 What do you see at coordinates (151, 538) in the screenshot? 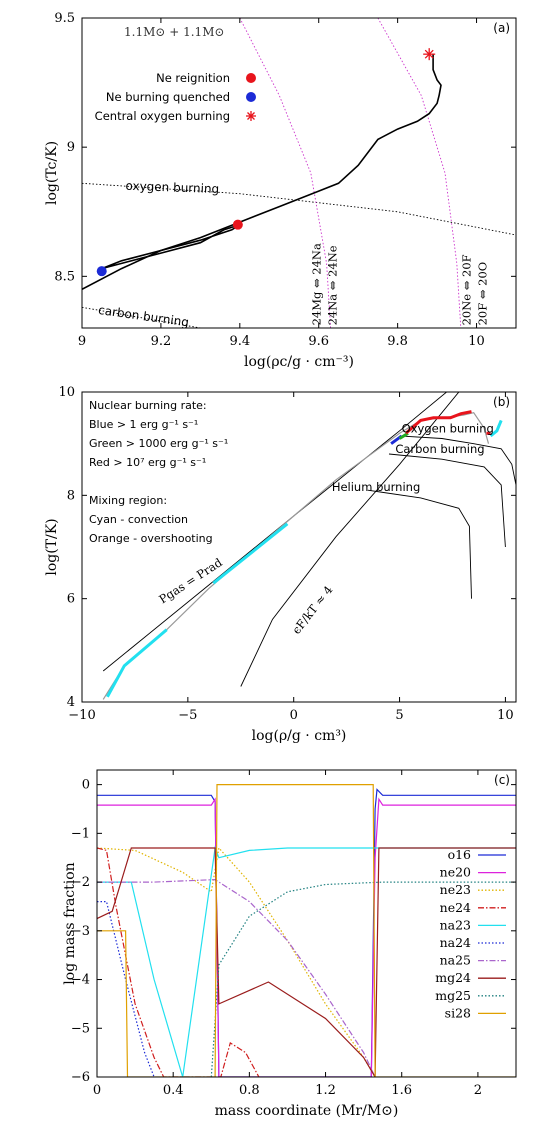
I see `legend-text-line: Orange - overshooting` at bounding box center [151, 538].